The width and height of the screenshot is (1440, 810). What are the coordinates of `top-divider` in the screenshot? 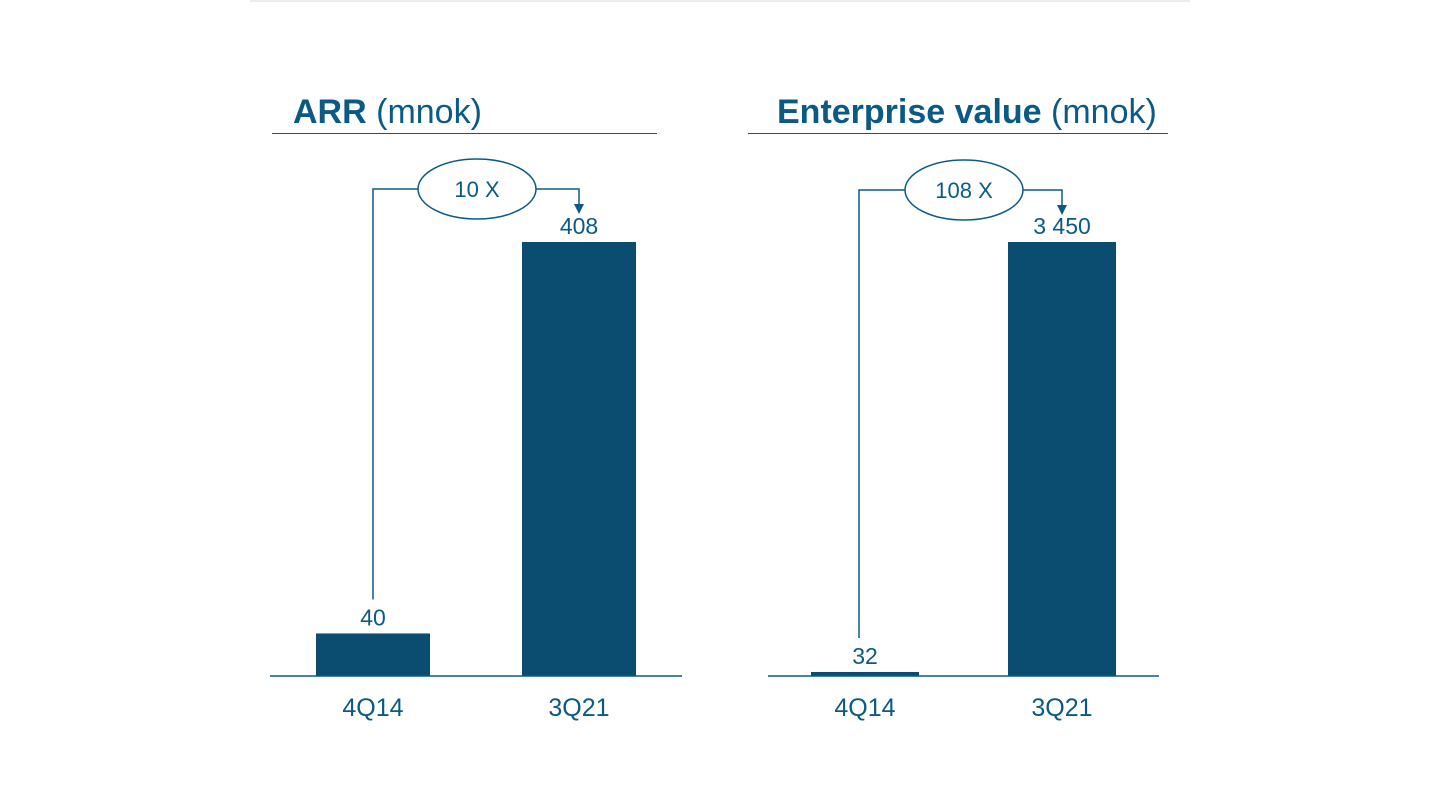 It's located at (720, 1).